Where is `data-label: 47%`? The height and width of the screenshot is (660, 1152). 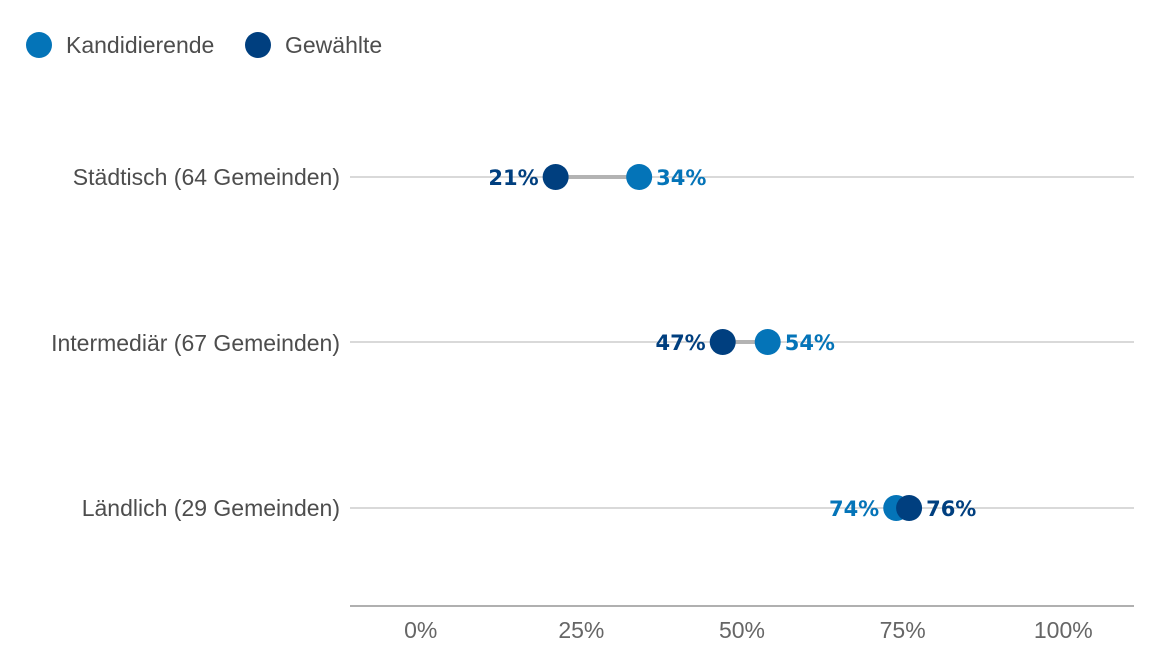 data-label: 47% is located at coordinates (680, 343).